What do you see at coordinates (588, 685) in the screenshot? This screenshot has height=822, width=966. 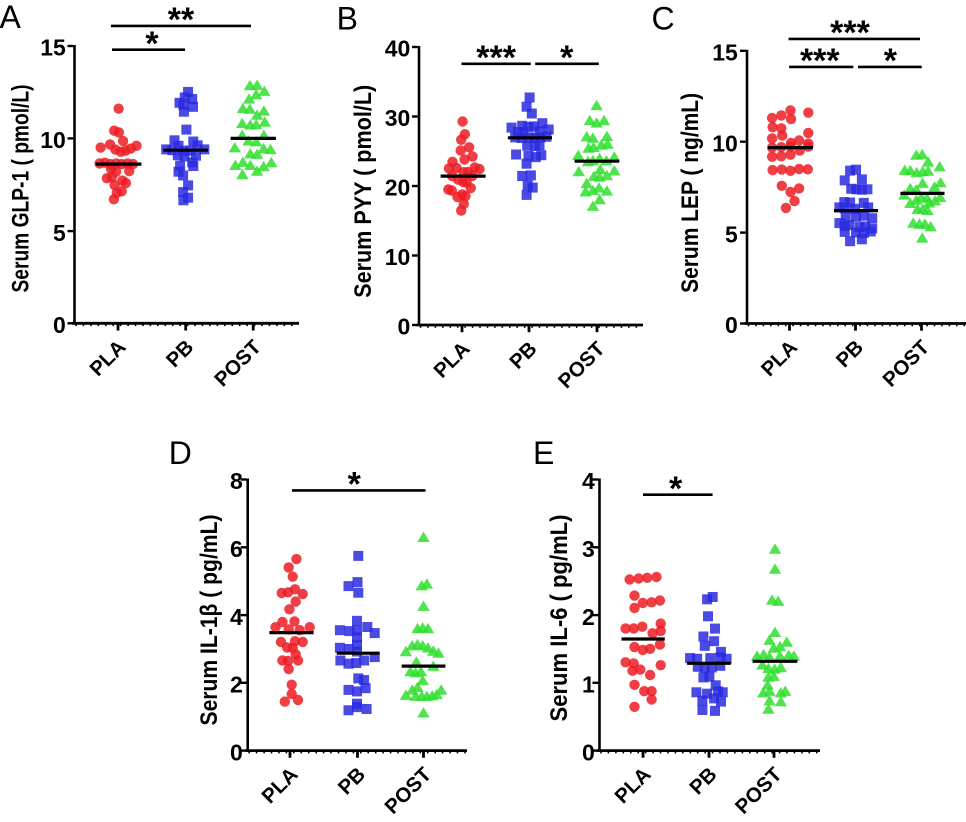 I see `svg-text: 1` at bounding box center [588, 685].